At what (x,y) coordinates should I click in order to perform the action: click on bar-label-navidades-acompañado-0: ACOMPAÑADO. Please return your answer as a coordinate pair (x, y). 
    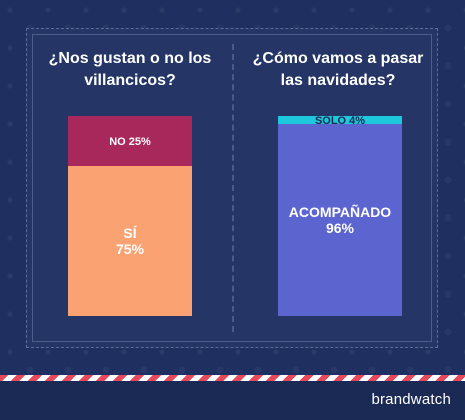
    Looking at the image, I should click on (340, 211).